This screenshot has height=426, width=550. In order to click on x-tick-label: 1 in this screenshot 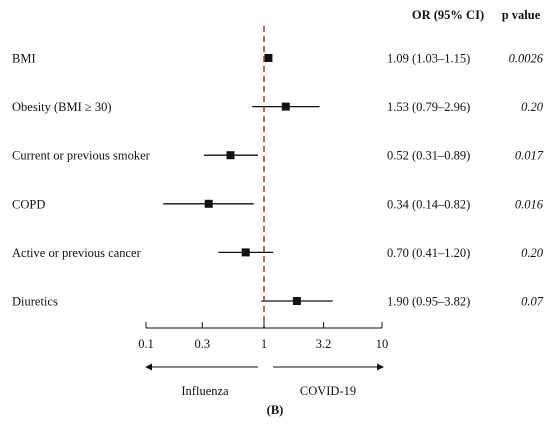, I will do `click(264, 344)`.